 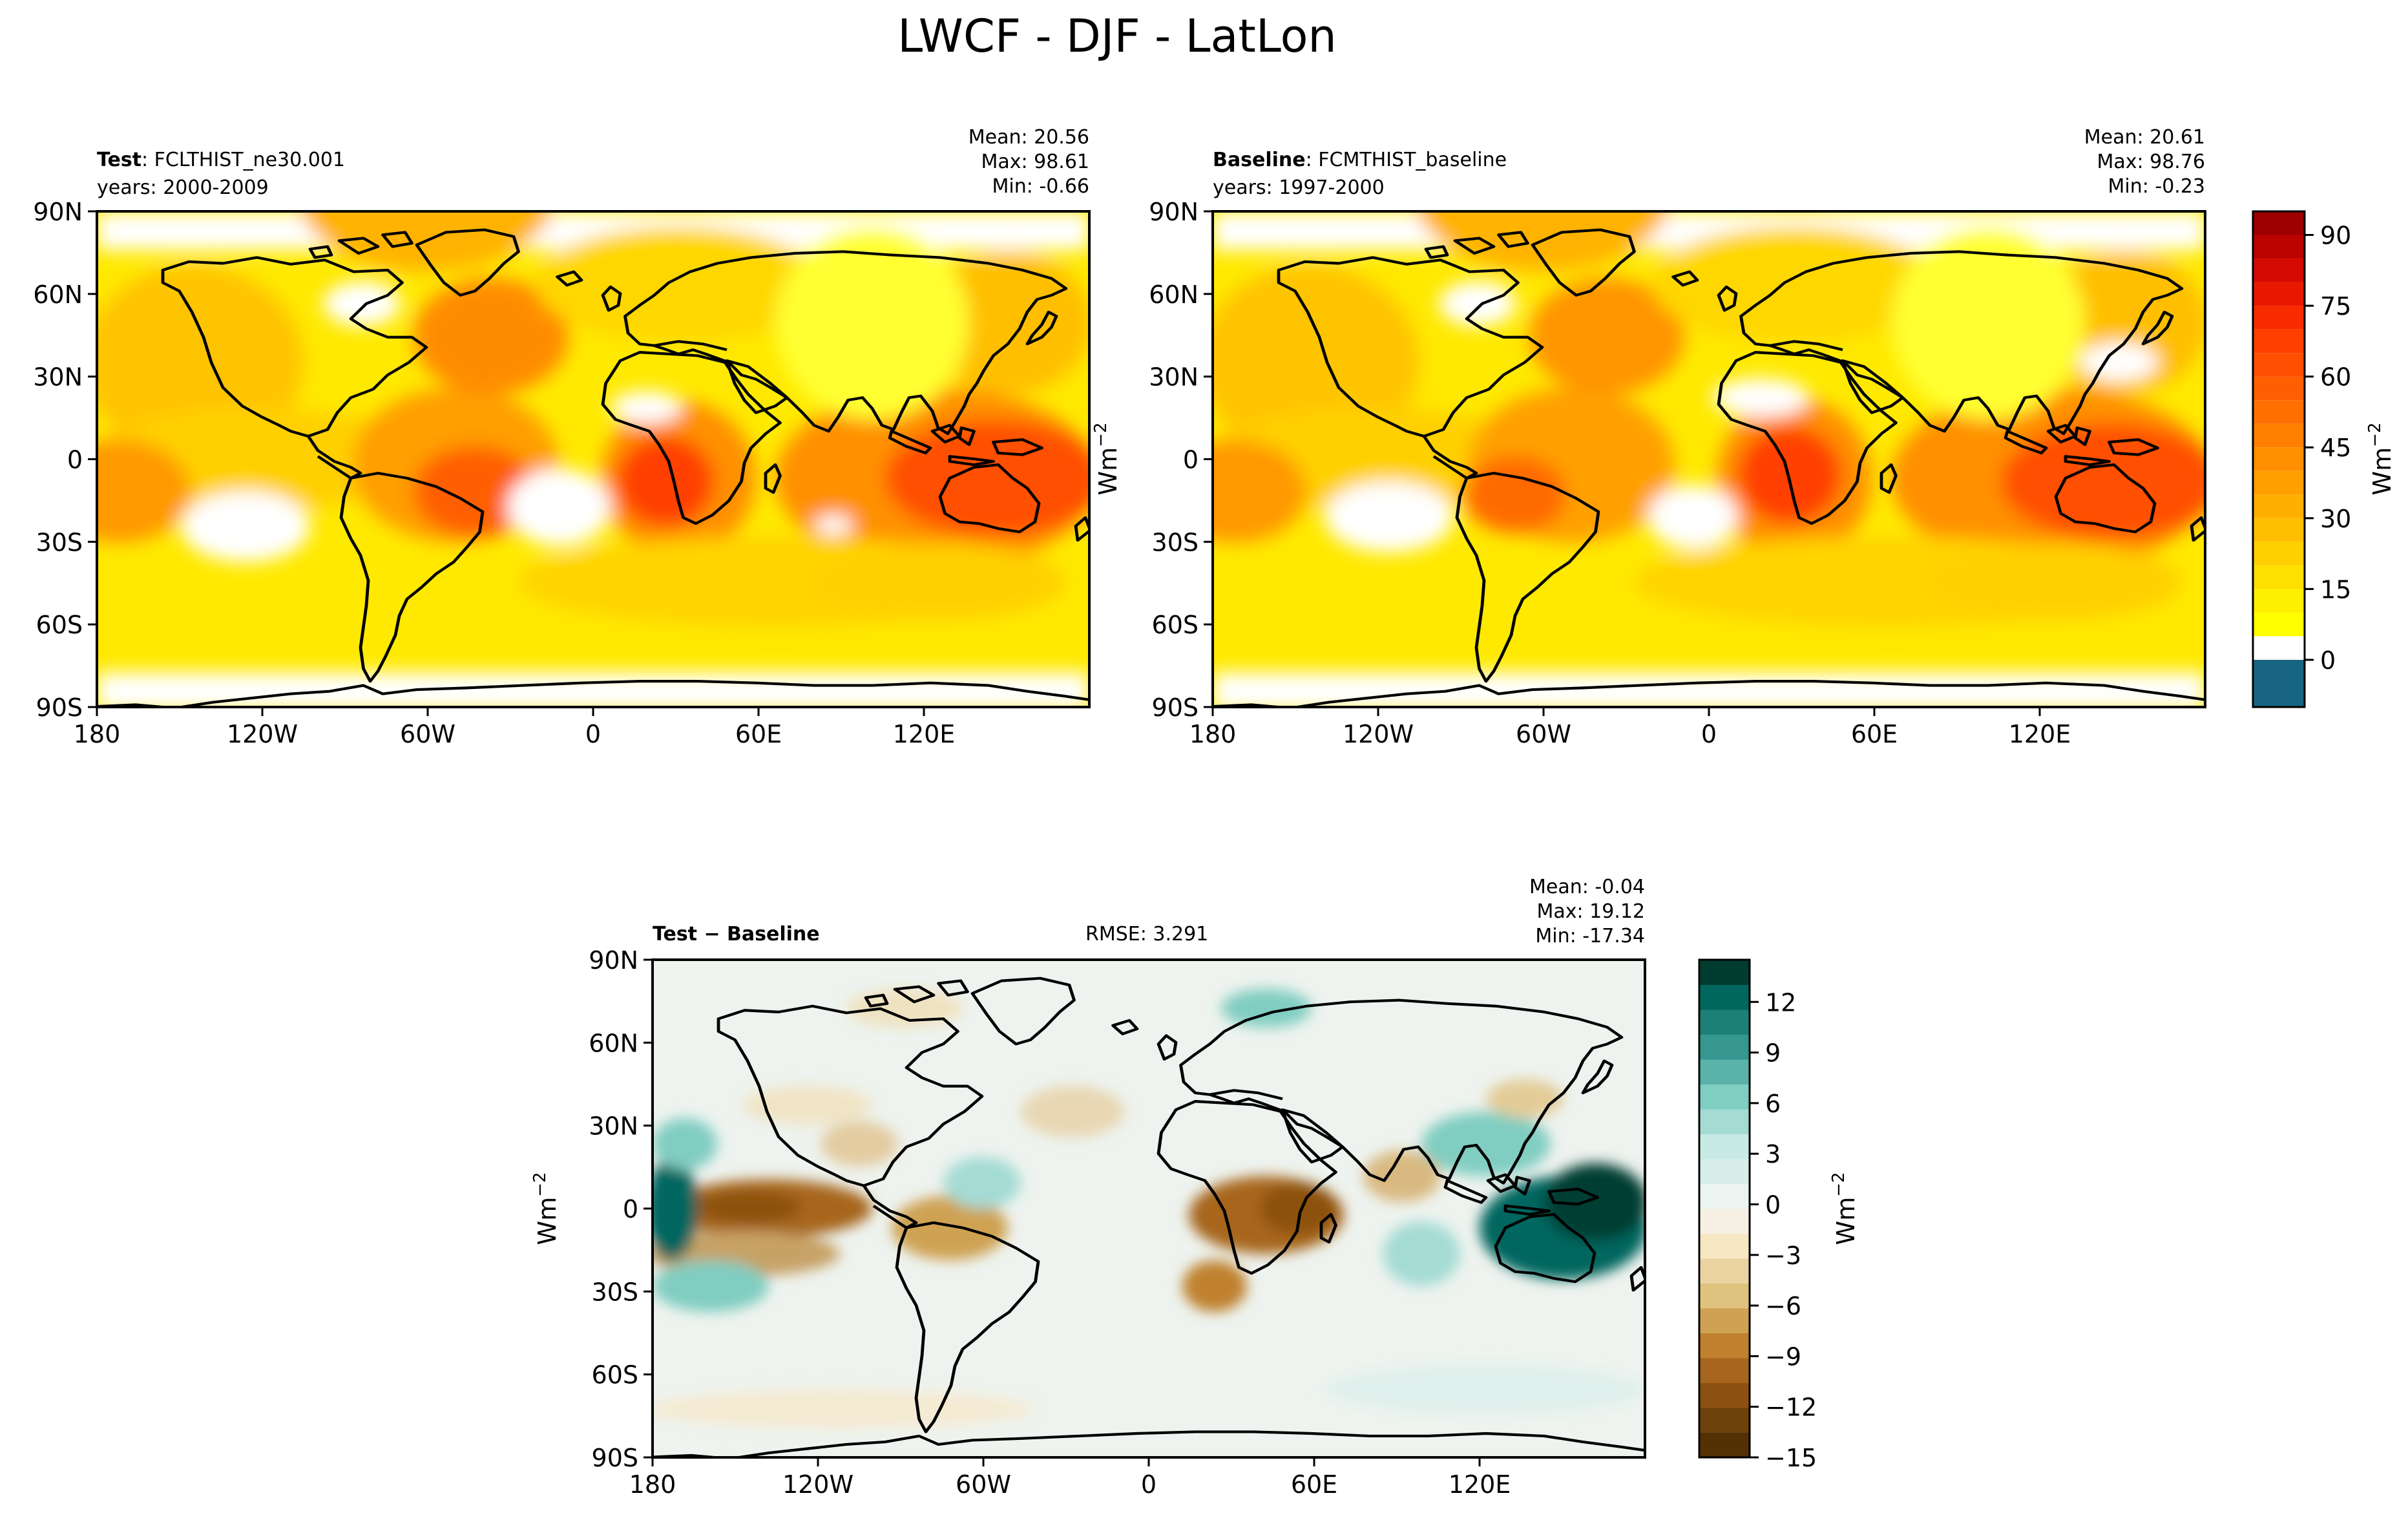 I want to click on panel-baseline-title: Baseline: FCMTHIST_baseline, so click(x=1360, y=160).